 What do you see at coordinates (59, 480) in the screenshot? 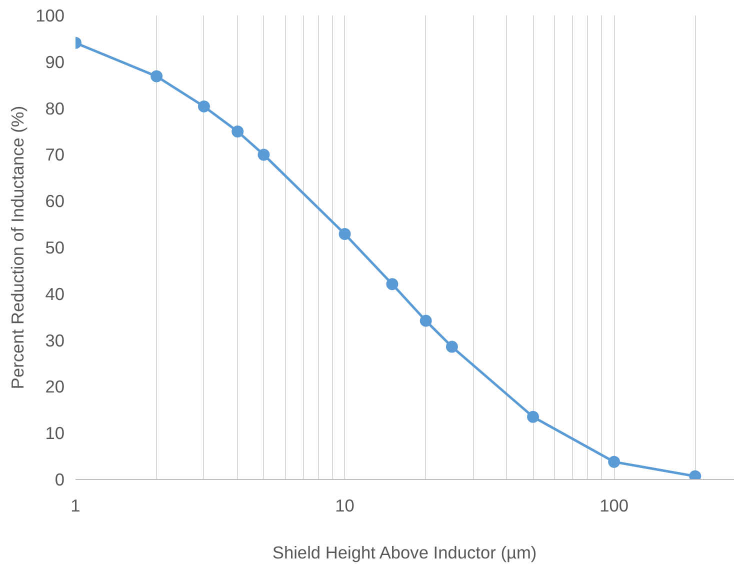
I see `y-tick-label: 0` at bounding box center [59, 480].